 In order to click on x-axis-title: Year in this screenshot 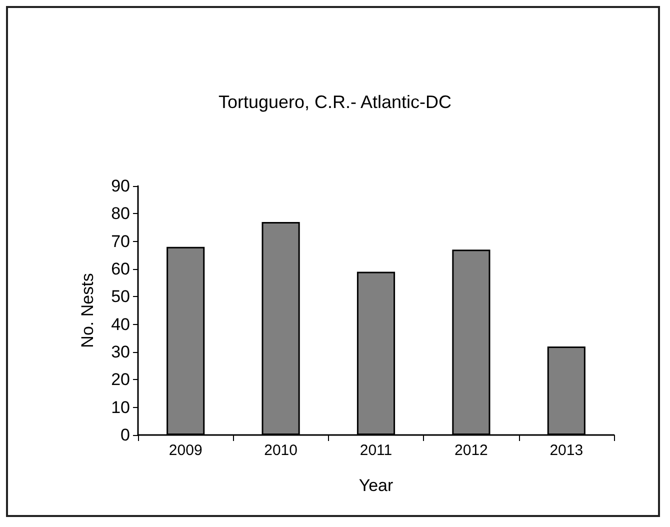, I will do `click(376, 485)`.